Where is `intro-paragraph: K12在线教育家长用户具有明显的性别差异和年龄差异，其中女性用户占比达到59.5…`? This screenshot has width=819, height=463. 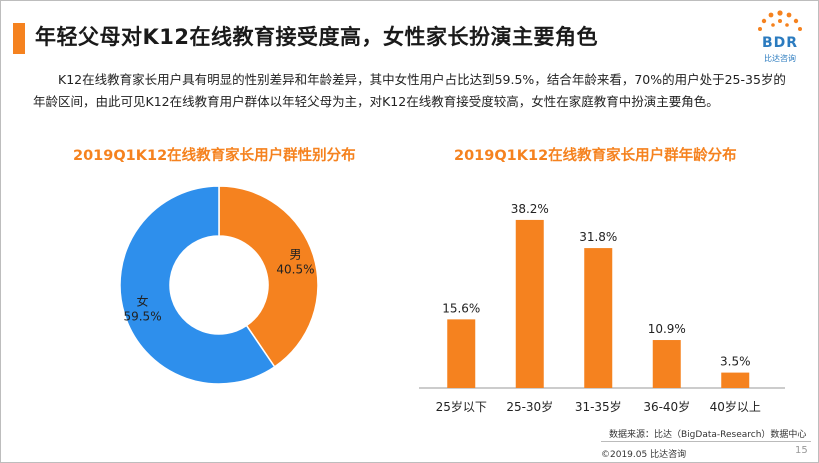 intro-paragraph: K12在线教育家长用户具有明显的性别差异和年龄差异，其中女性用户占比达到59.5… is located at coordinates (409, 90).